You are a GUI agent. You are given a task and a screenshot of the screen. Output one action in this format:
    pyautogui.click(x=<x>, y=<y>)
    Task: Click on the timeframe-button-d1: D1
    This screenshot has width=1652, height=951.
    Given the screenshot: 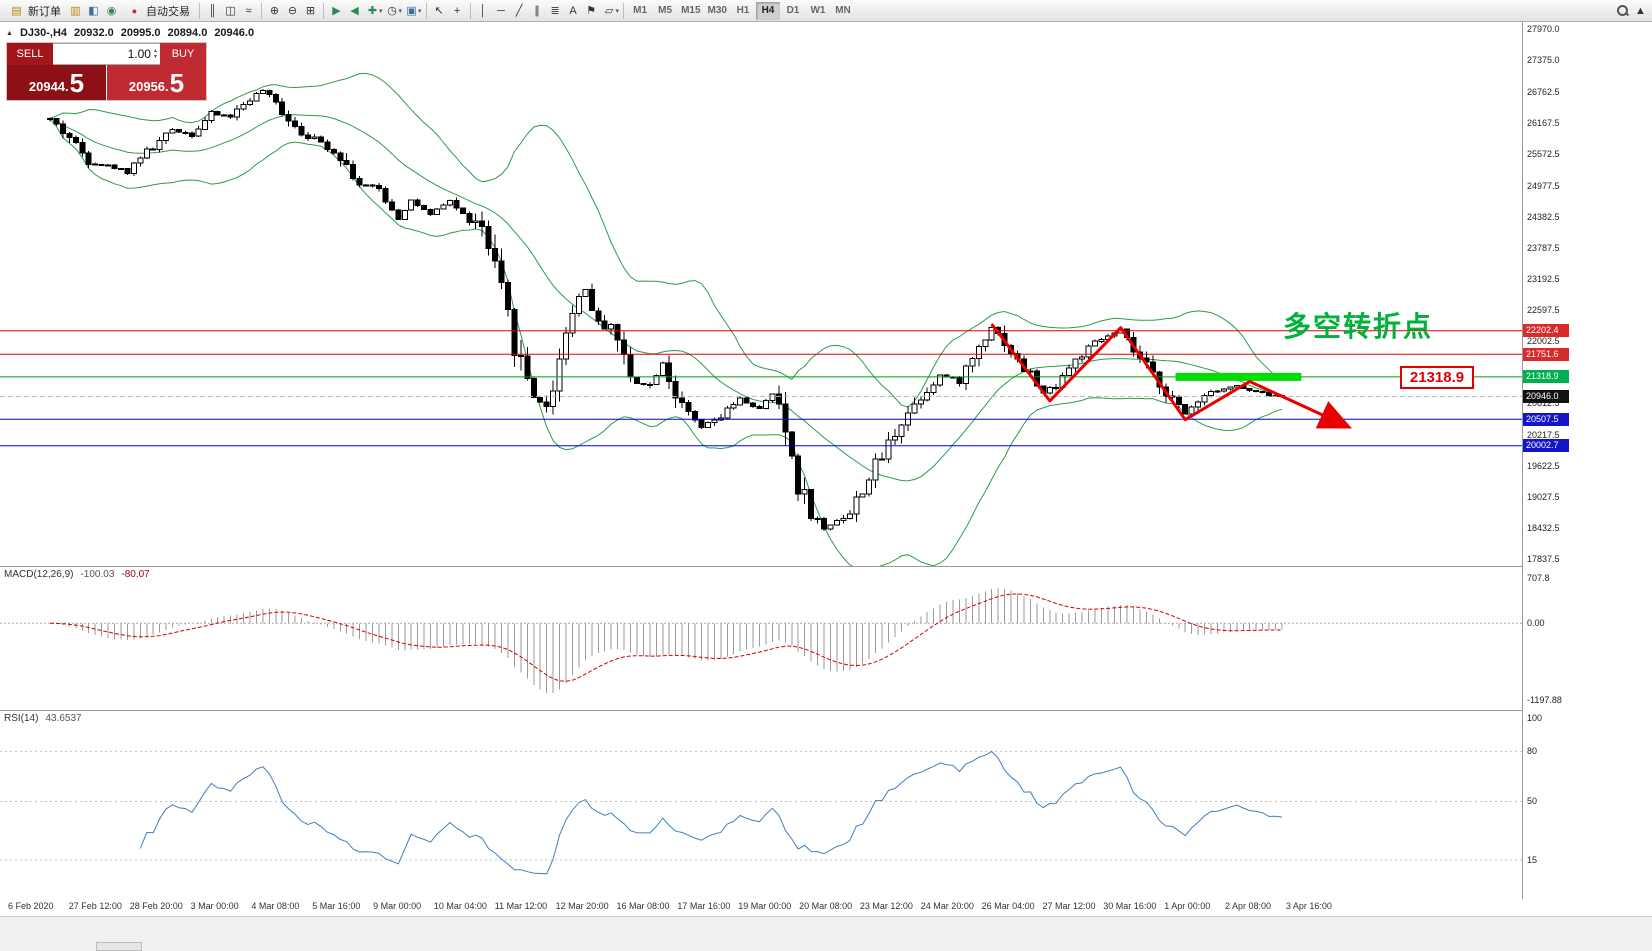 What is the action you would take?
    pyautogui.click(x=793, y=10)
    